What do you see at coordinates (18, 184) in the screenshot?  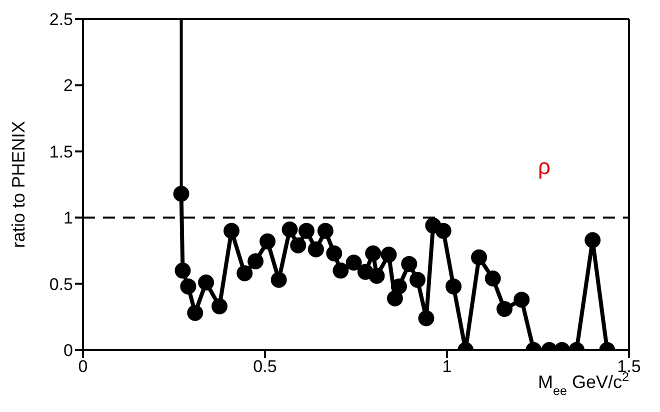 I see `y-axis-title: ratio to PHENIX` at bounding box center [18, 184].